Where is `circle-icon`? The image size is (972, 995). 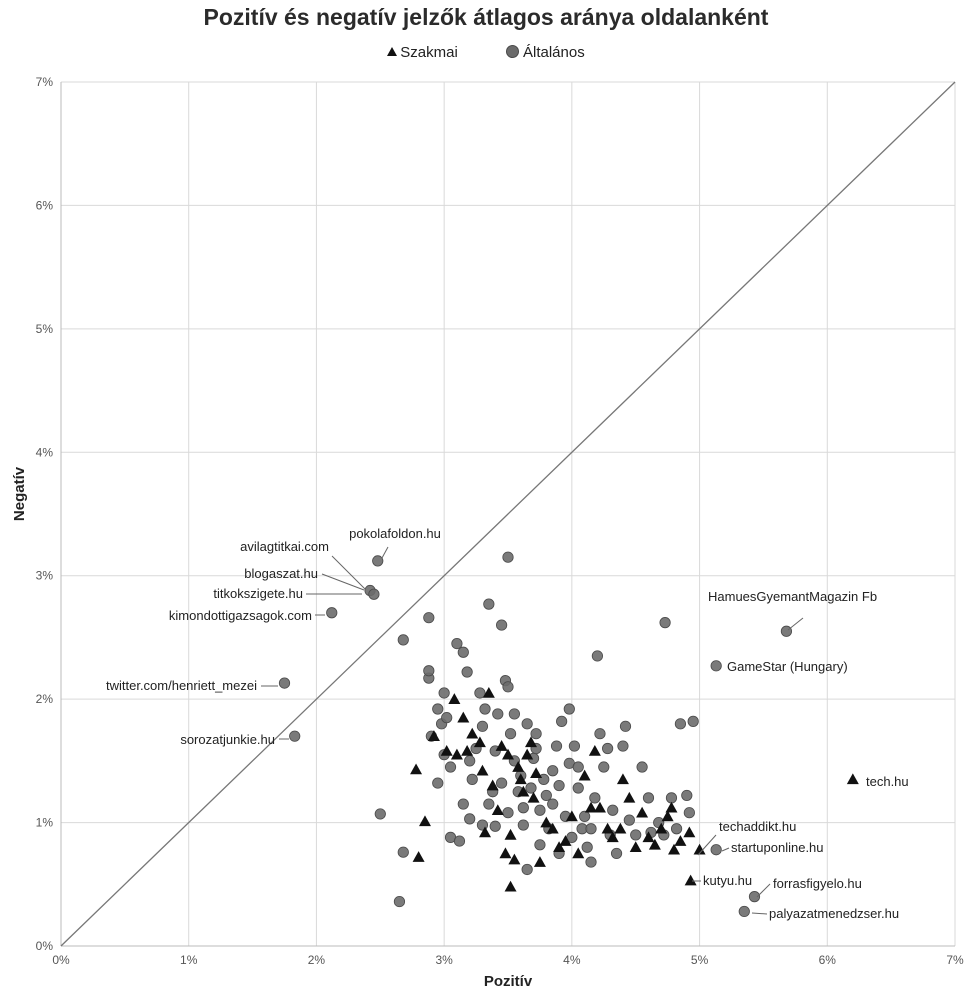 circle-icon is located at coordinates (512, 51).